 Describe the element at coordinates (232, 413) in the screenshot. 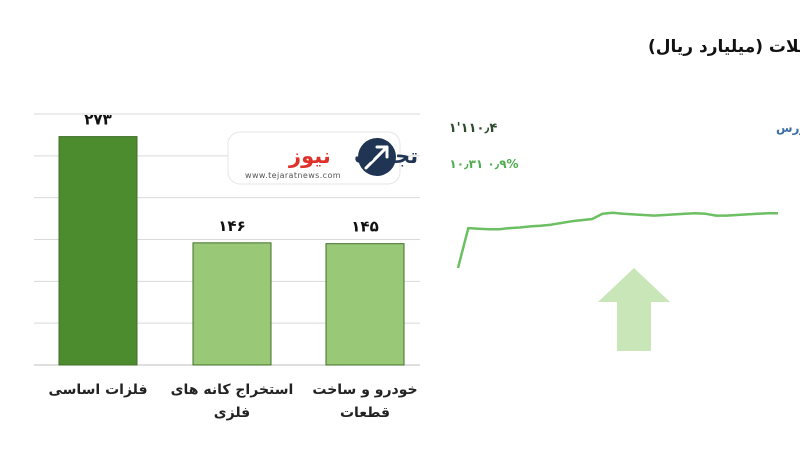

I see `category-label: فلزی` at that location.